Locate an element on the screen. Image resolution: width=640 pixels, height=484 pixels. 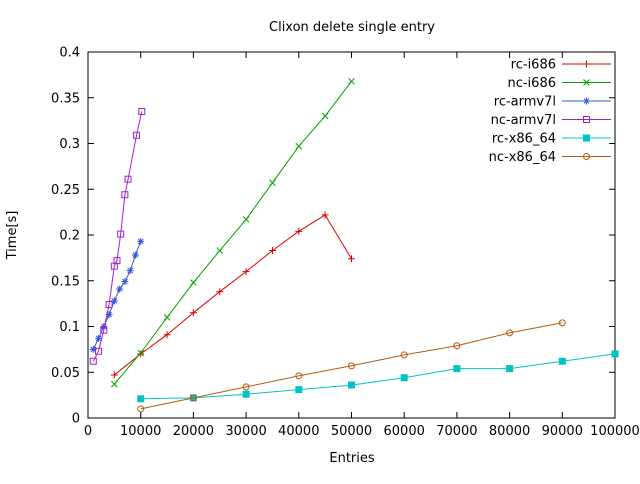
x-tick-label: 100000 is located at coordinates (615, 431).